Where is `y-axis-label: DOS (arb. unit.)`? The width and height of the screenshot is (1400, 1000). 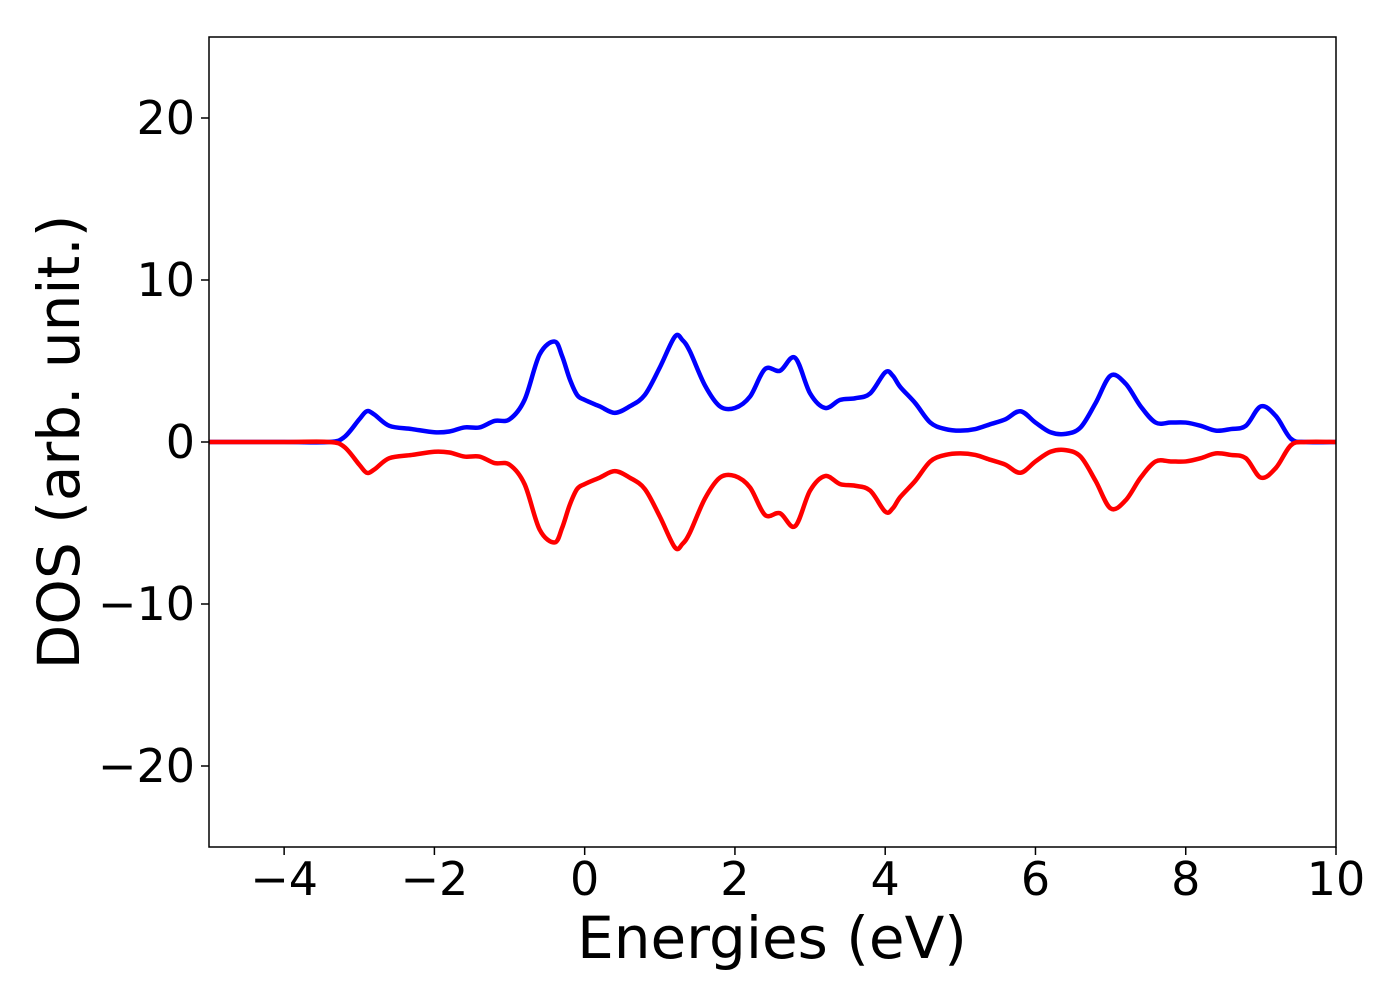 y-axis-label: DOS (arb. unit.) is located at coordinates (59, 442).